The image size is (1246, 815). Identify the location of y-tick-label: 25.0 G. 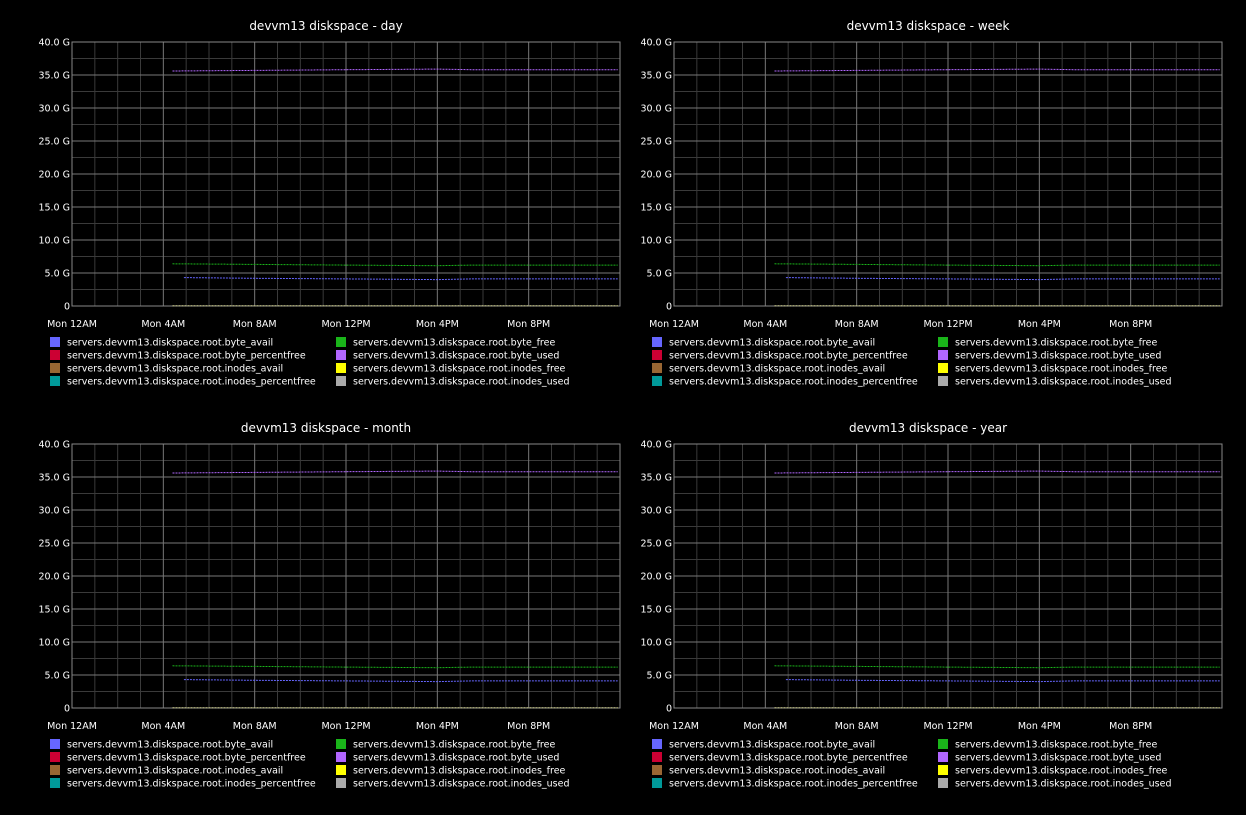
(656, 142).